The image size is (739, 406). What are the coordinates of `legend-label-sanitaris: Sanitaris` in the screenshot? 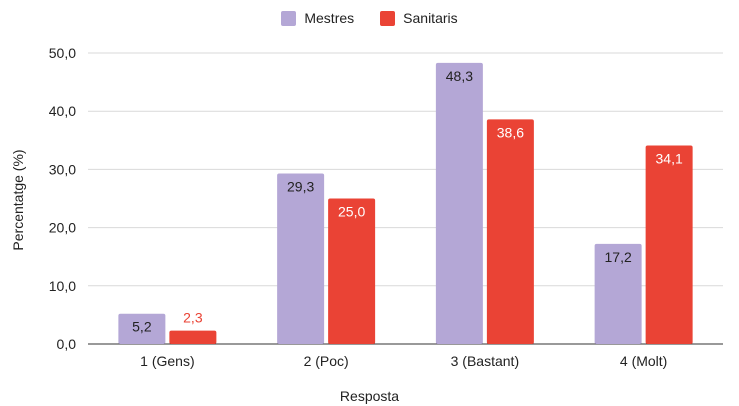 It's located at (430, 18).